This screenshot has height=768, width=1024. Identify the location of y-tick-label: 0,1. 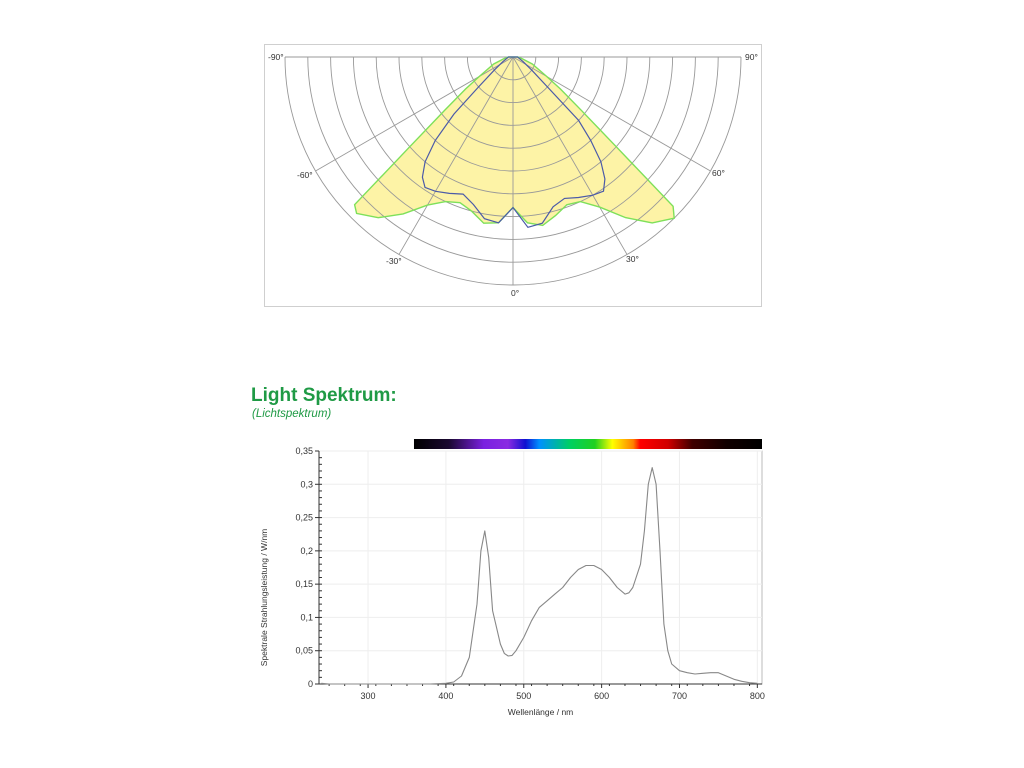
(306, 617).